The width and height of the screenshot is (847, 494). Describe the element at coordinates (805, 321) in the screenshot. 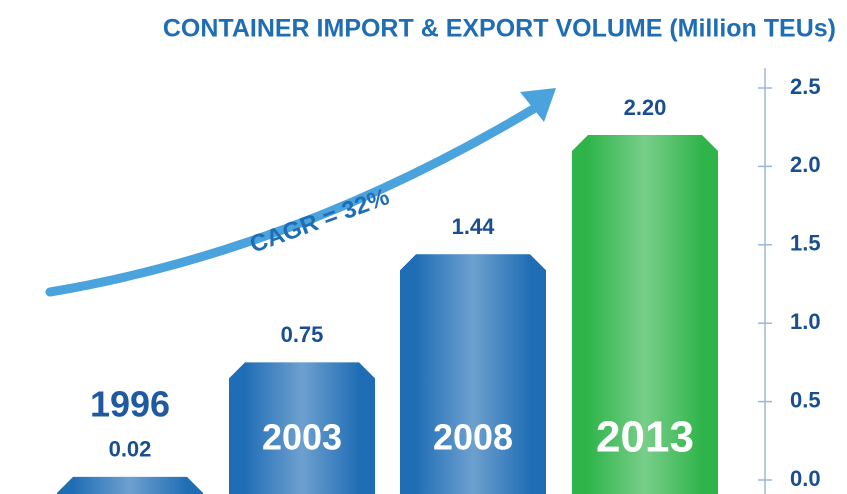

I see `y-tick-label: 1.0` at that location.